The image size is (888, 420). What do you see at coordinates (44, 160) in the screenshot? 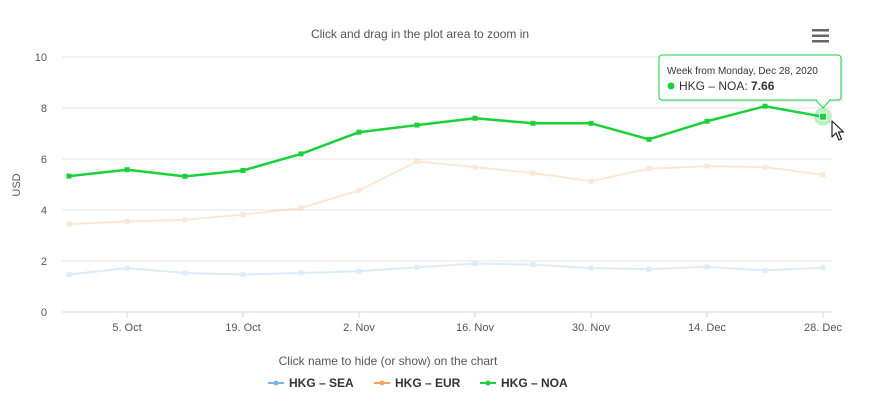
I see `y-tick-label: 6` at bounding box center [44, 160].